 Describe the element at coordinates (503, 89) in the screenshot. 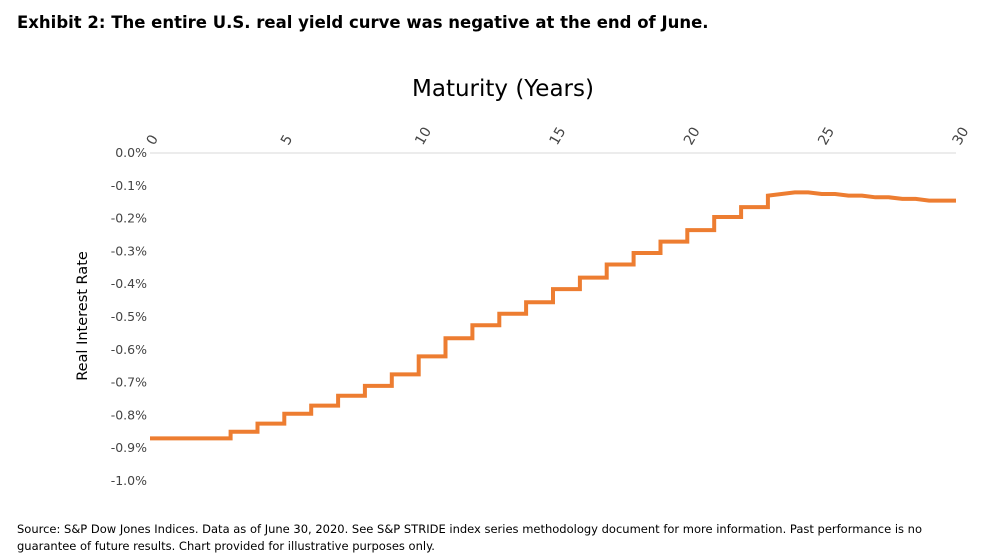

I see `x-axis-title: Maturity (Years)` at that location.